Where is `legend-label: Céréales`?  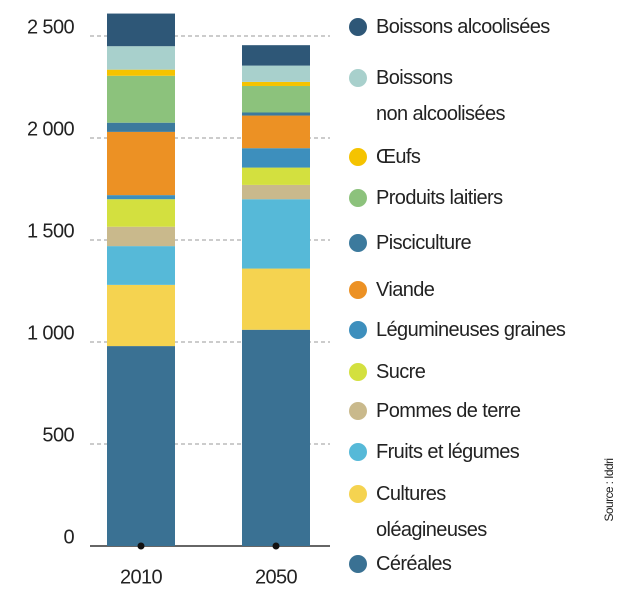
legend-label: Céréales is located at coordinates (414, 564).